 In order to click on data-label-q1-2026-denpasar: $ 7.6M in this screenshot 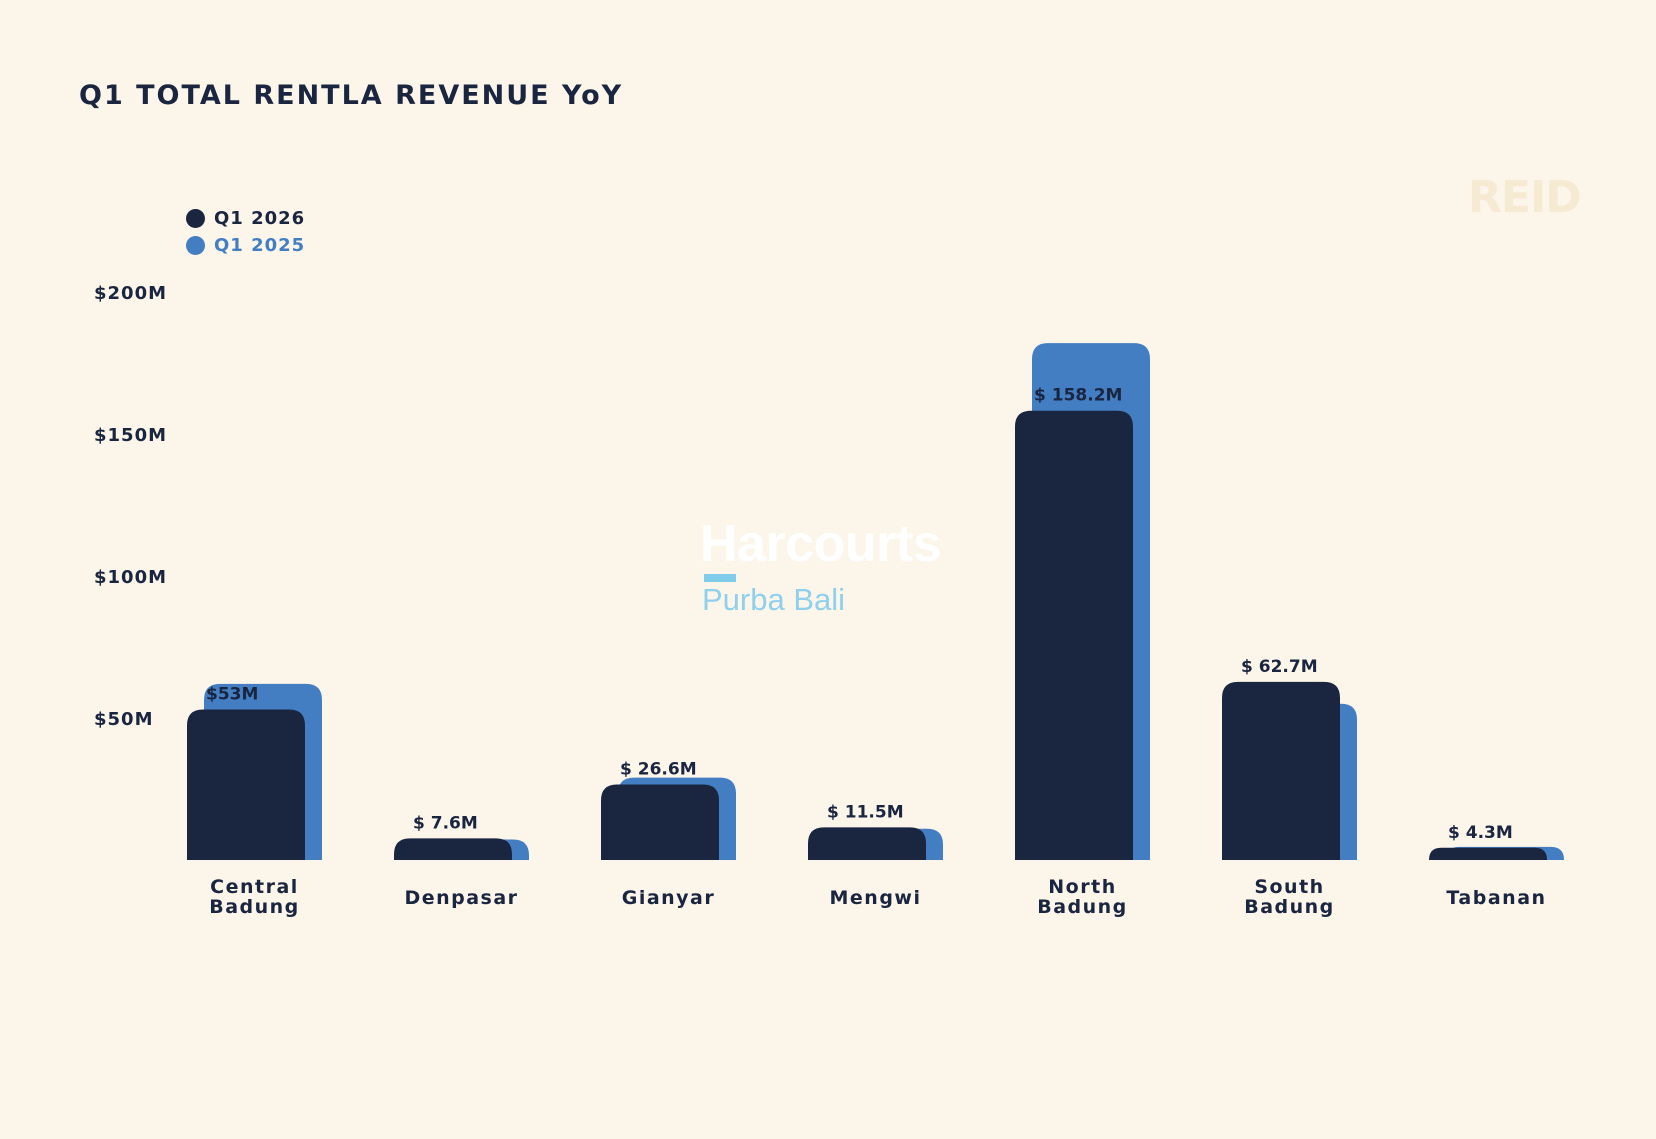, I will do `click(445, 823)`.